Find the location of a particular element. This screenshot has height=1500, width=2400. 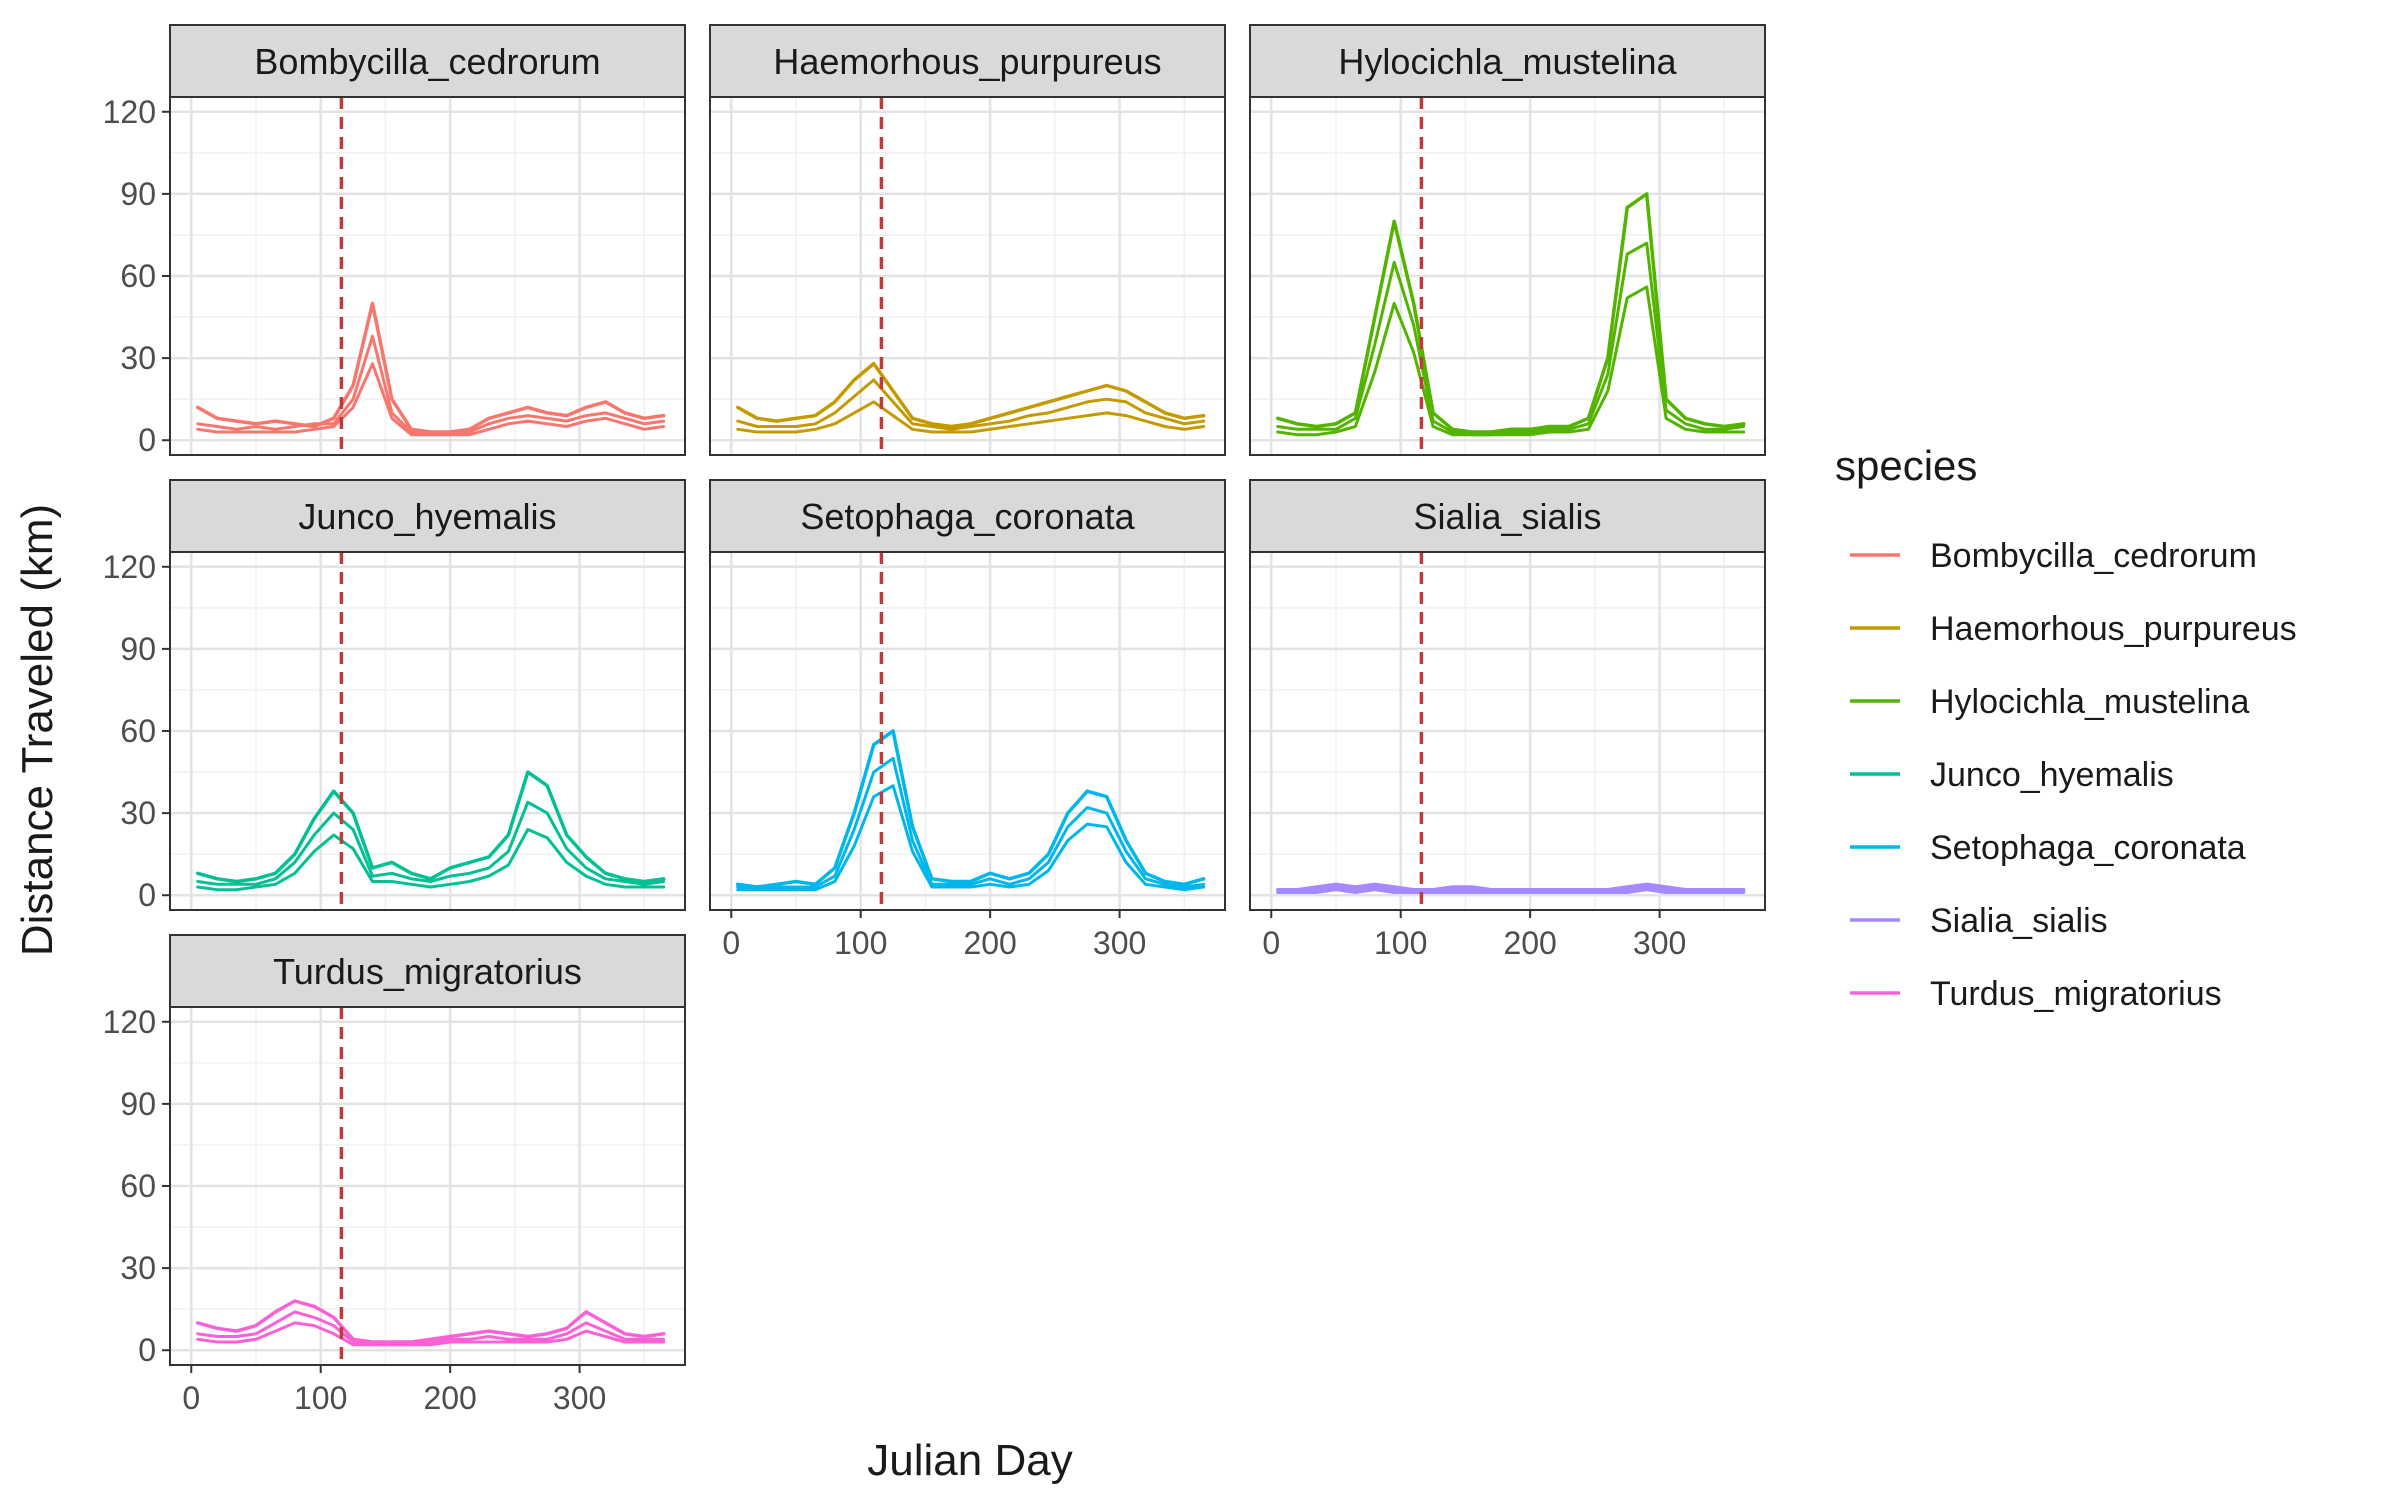

facet-strip-label: Hylocichla_mustelina is located at coordinates (1507, 61).